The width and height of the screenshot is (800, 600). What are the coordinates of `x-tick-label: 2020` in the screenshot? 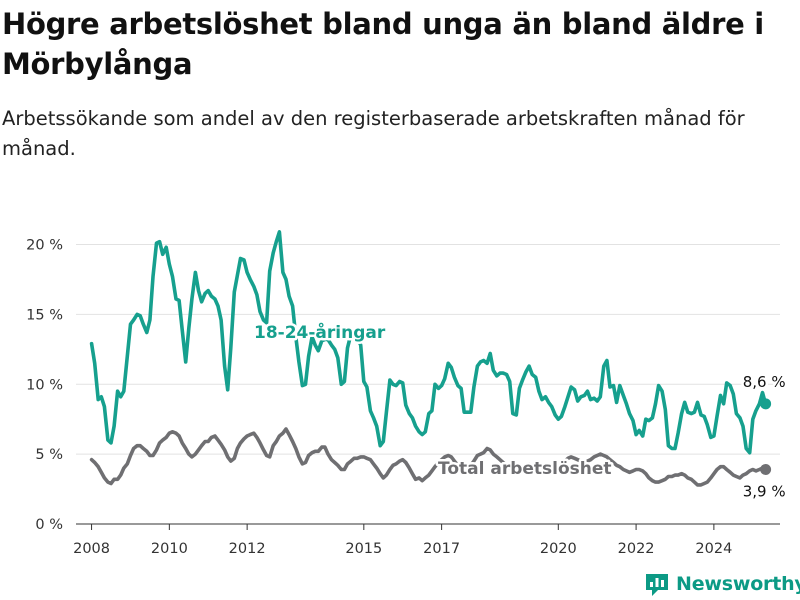 It's located at (558, 549).